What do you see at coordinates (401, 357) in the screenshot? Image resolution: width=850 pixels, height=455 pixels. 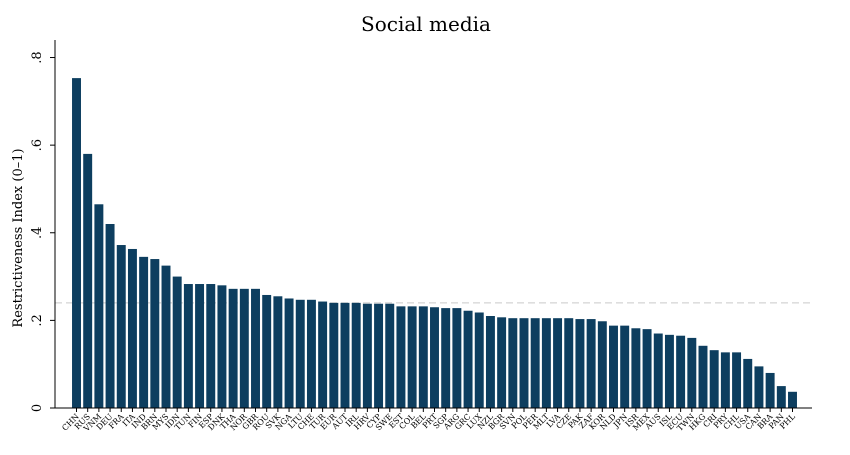 I see `bar-est` at bounding box center [401, 357].